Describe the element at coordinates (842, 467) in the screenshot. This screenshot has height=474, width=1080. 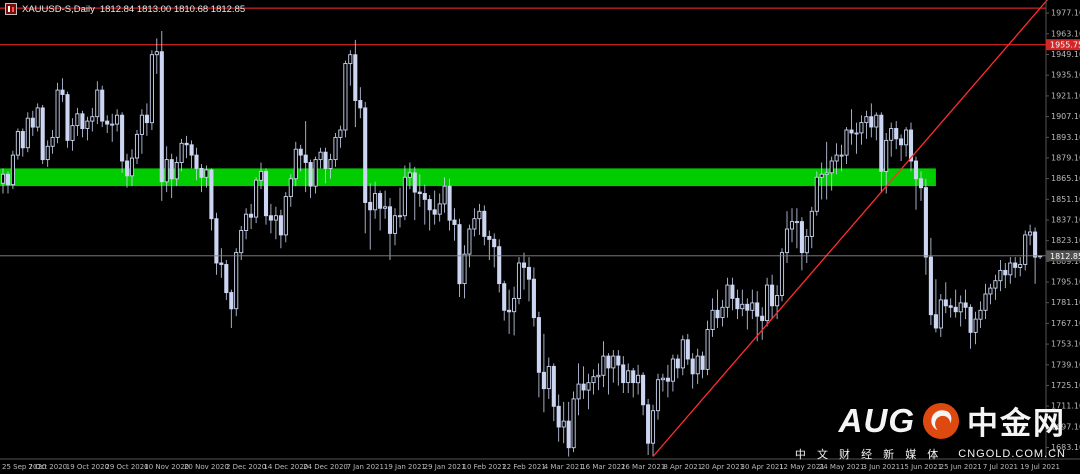
I see `svg-text: 24 May 2021` at that location.